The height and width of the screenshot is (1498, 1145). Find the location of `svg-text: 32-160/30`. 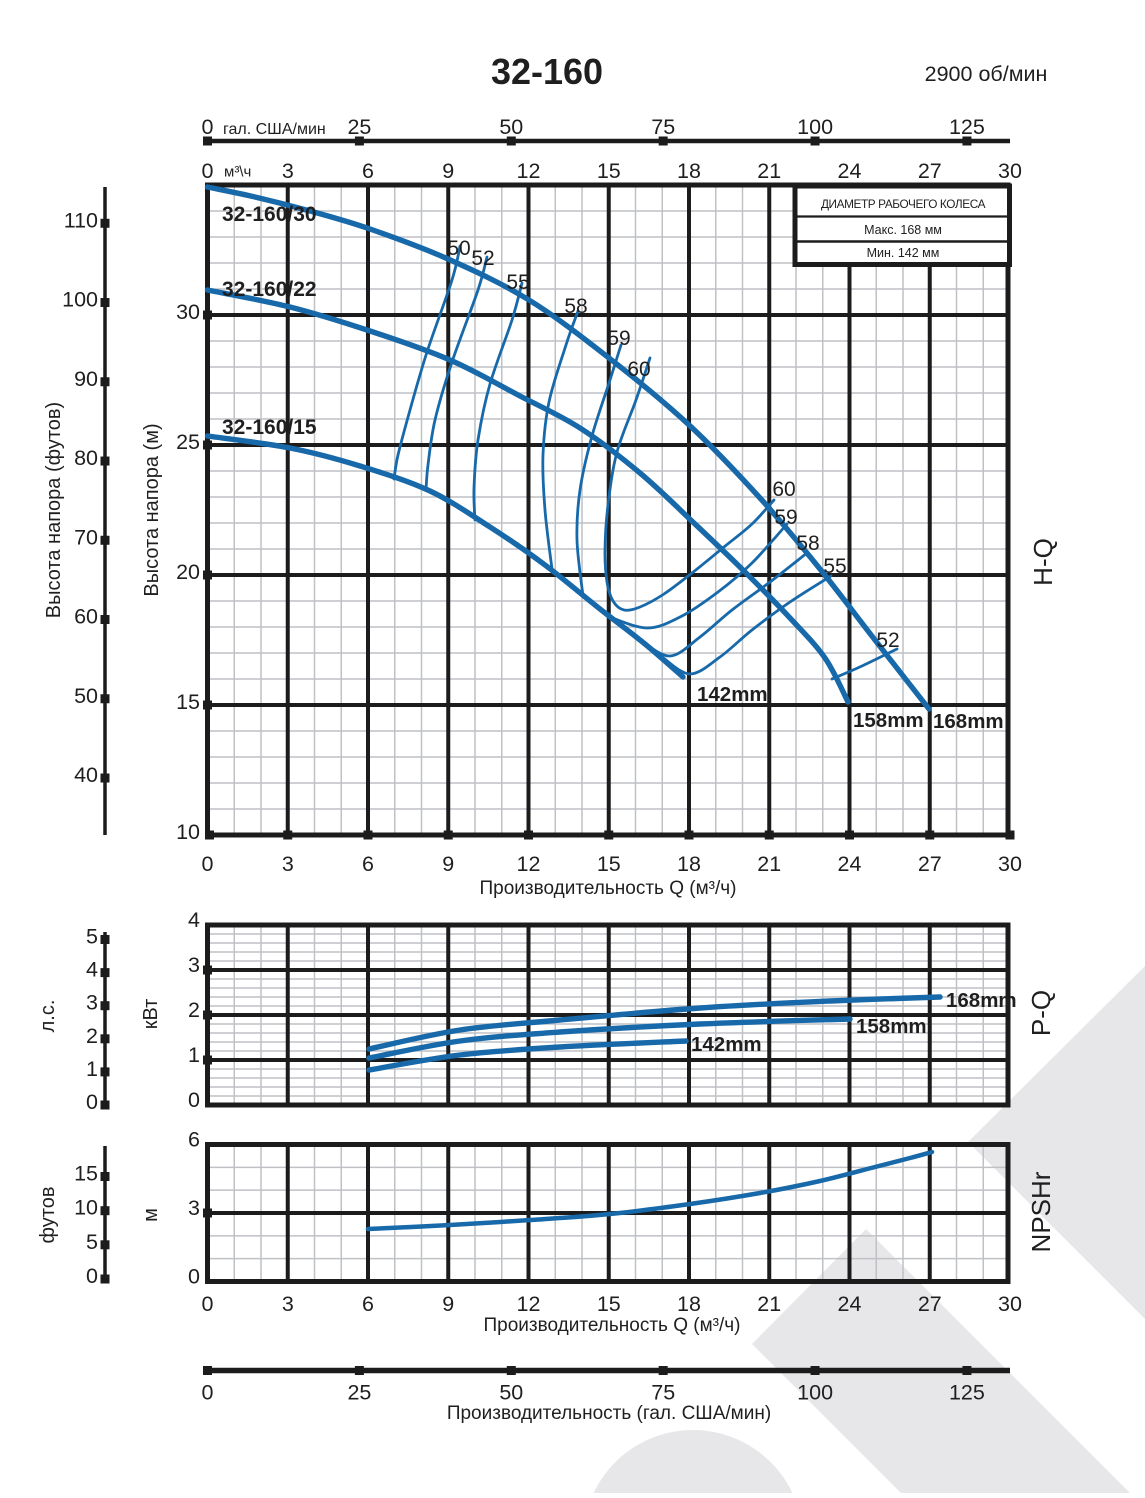

svg-text: 32-160/30 is located at coordinates (269, 214).